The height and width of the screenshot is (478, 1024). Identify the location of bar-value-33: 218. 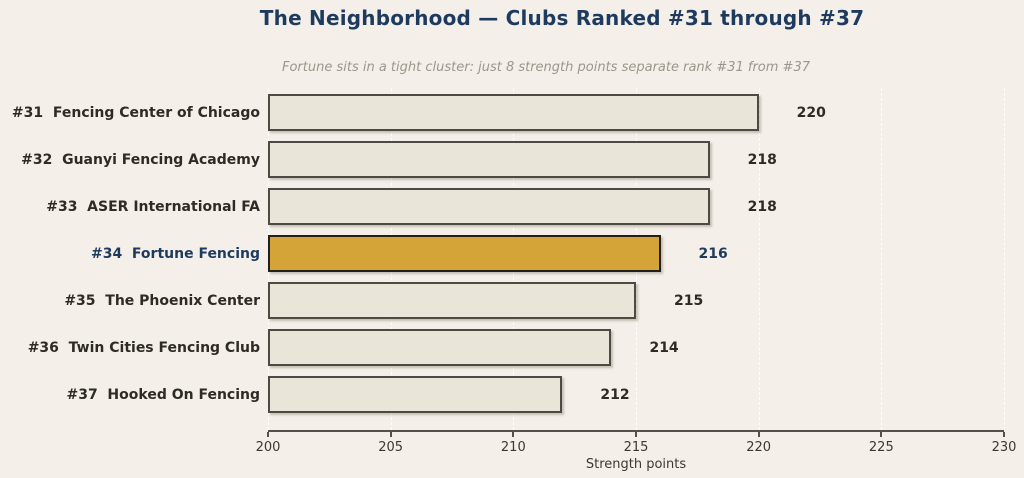
(762, 206).